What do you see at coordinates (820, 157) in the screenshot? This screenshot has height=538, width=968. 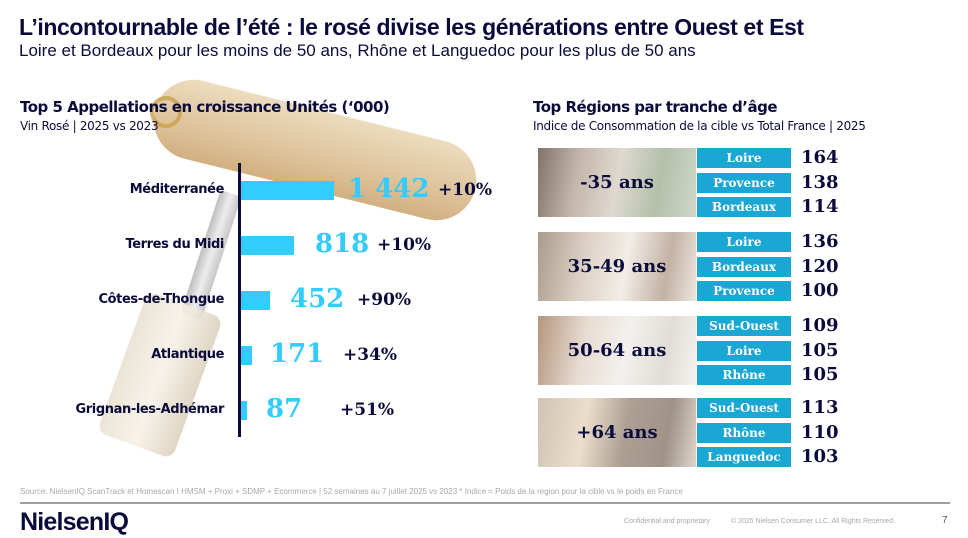 I see `region-index-value: 164` at bounding box center [820, 157].